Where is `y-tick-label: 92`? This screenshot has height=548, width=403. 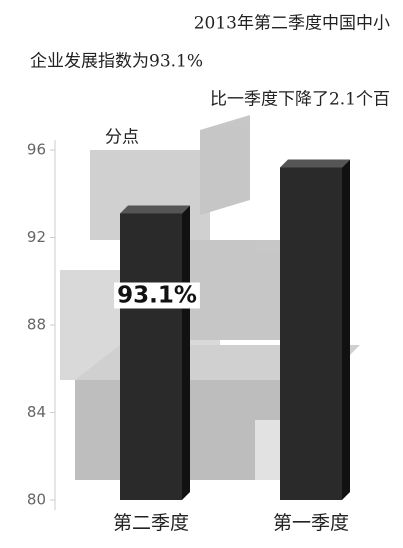 y-tick-label: 92 is located at coordinates (36, 237).